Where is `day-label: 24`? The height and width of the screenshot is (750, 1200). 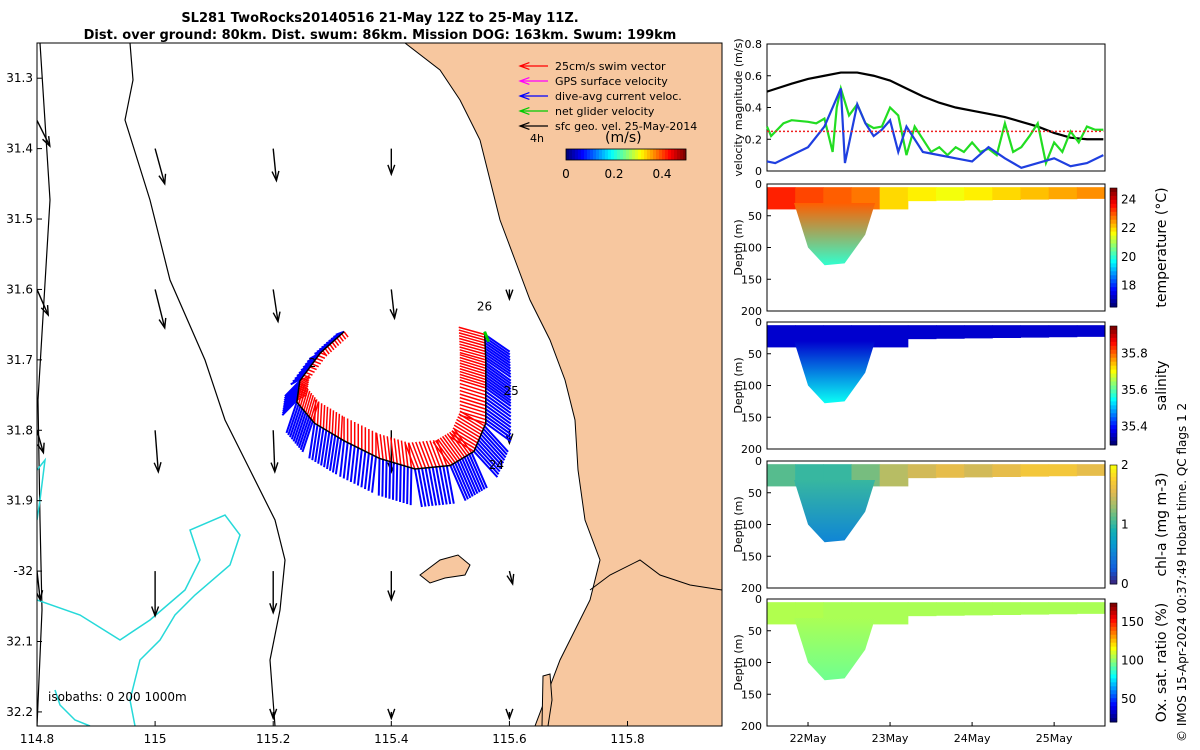 day-label: 24 is located at coordinates (496, 465).